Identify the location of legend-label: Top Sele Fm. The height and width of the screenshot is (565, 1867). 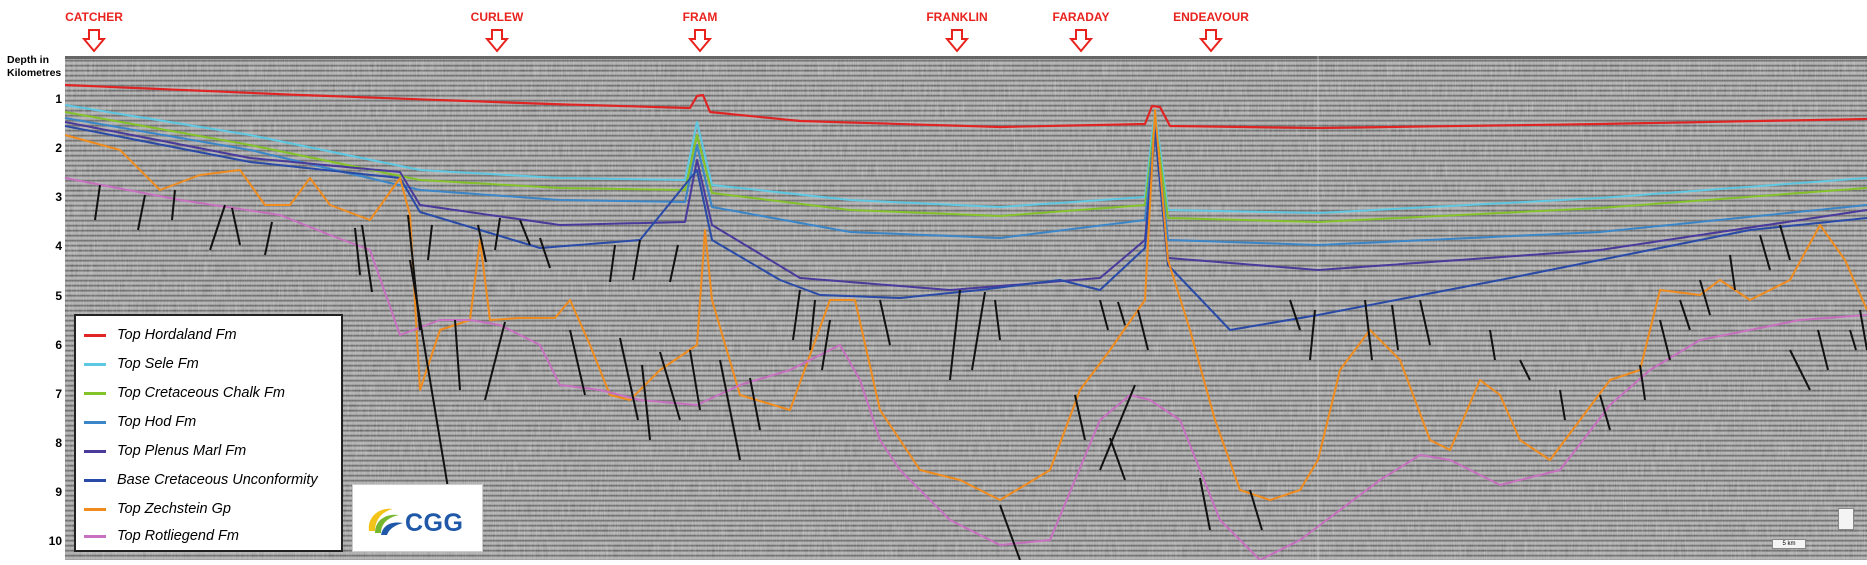
(158, 364).